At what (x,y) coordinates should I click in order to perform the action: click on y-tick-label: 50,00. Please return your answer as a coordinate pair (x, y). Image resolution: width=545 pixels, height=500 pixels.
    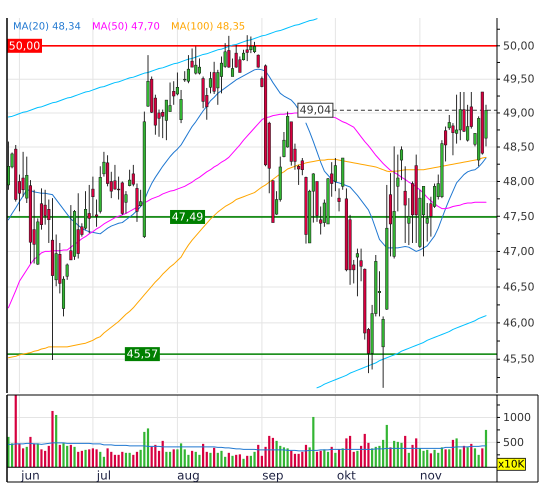
    Looking at the image, I should click on (518, 45).